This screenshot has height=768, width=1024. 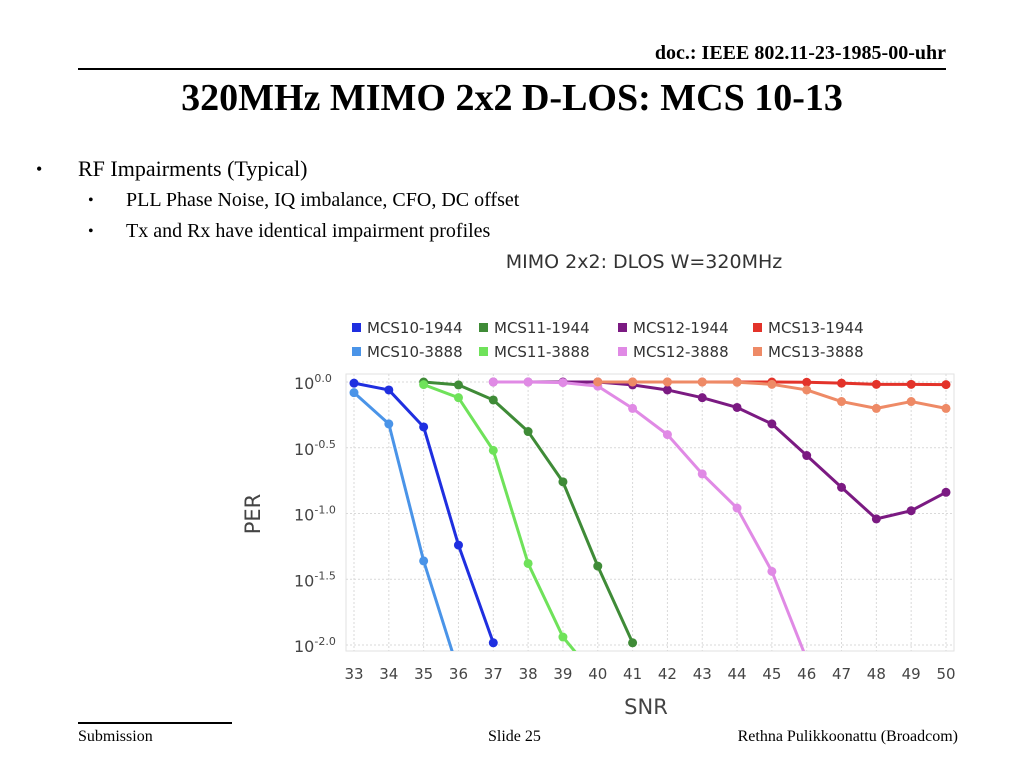 What do you see at coordinates (353, 674) in the screenshot?
I see `x-tick-label: 33` at bounding box center [353, 674].